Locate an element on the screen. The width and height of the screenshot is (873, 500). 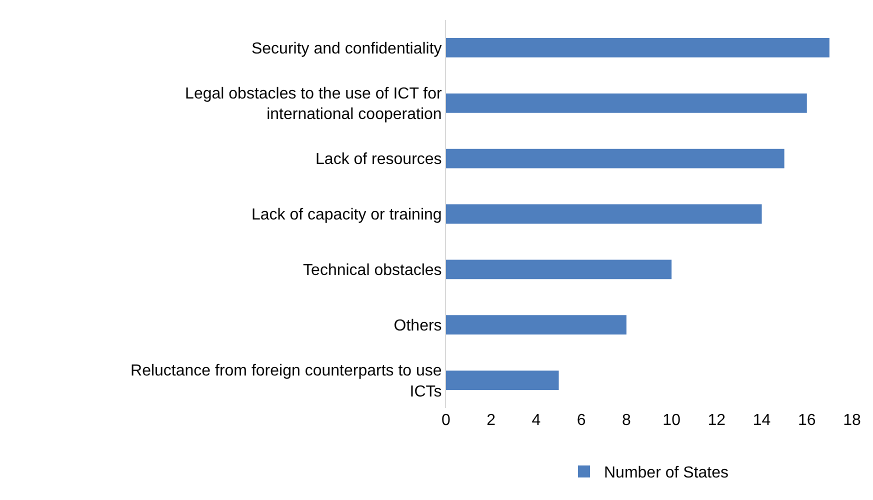
y-tick-label: Legal obstacles to the use of ICT for international cooperation is located at coordinates (313, 104).